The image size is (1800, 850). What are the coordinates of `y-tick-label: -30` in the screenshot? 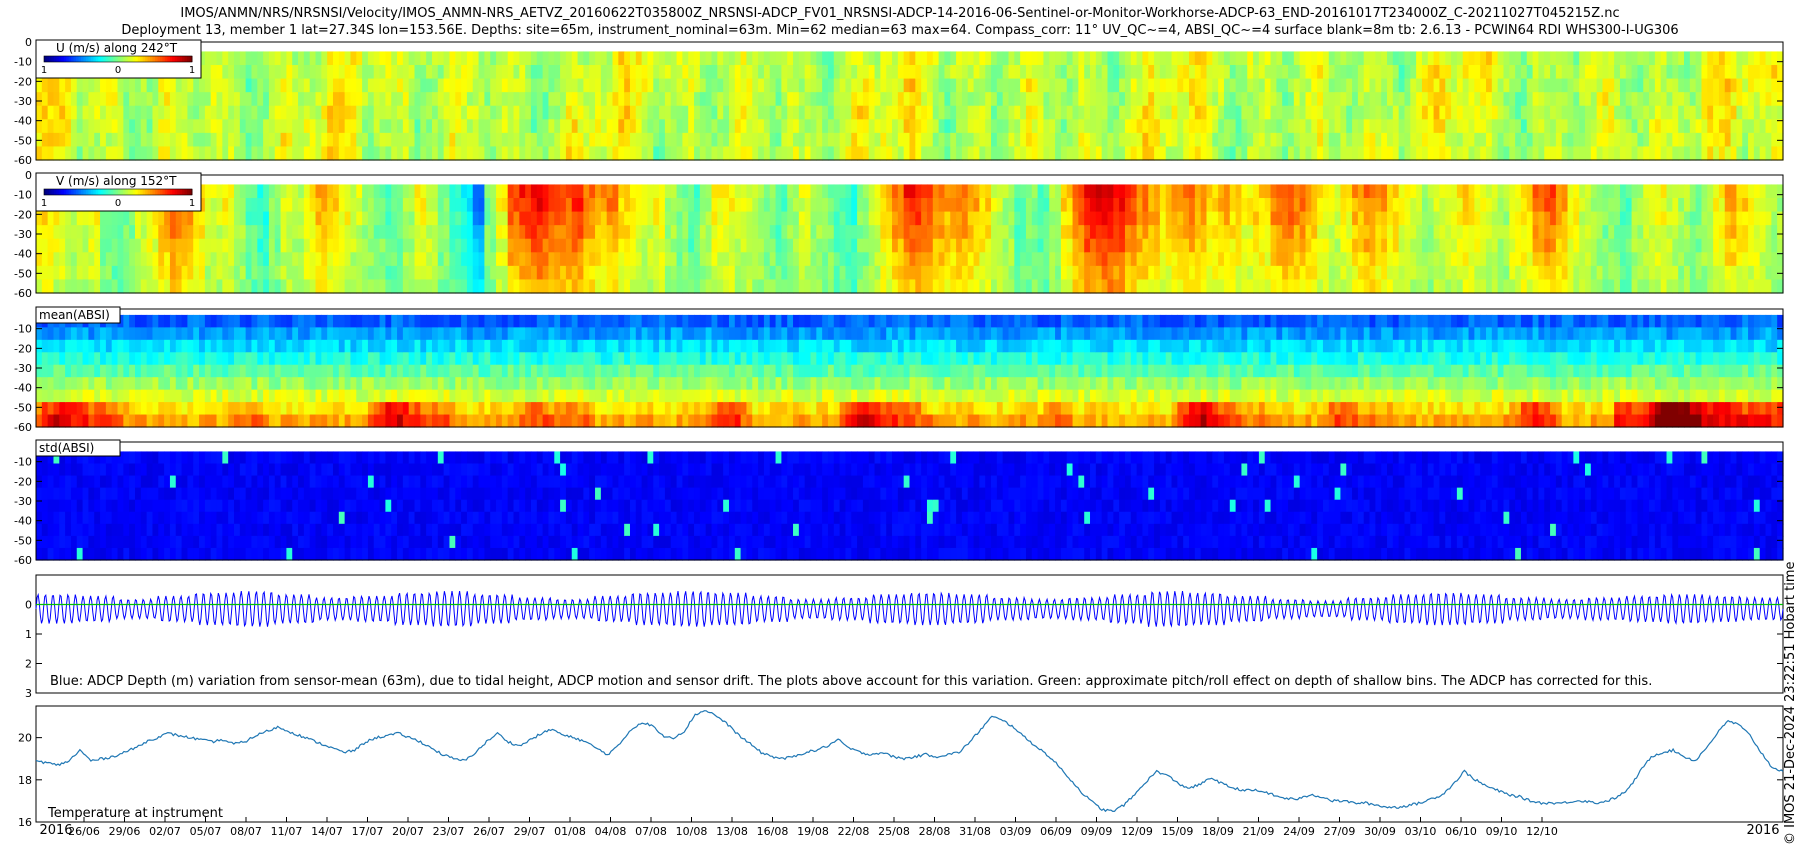 It's located at (23, 101).